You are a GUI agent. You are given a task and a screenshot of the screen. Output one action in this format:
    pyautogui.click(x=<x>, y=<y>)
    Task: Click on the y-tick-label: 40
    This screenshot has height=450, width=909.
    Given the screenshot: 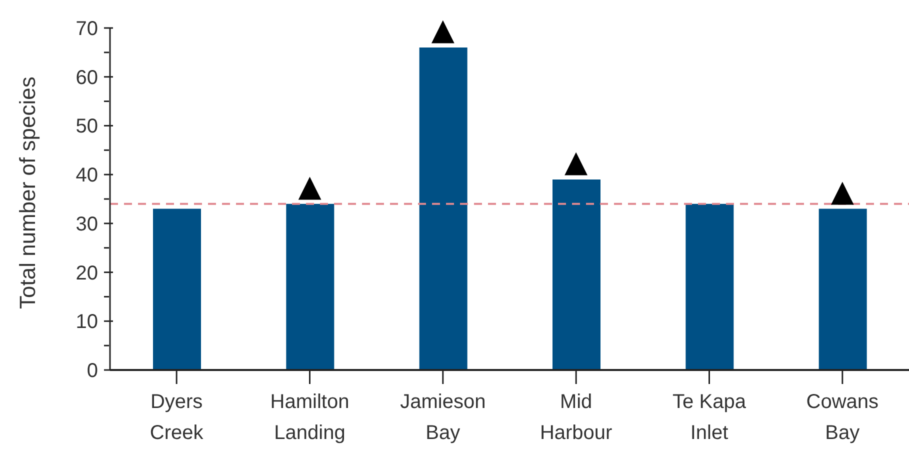 What is the action you would take?
    pyautogui.click(x=87, y=175)
    